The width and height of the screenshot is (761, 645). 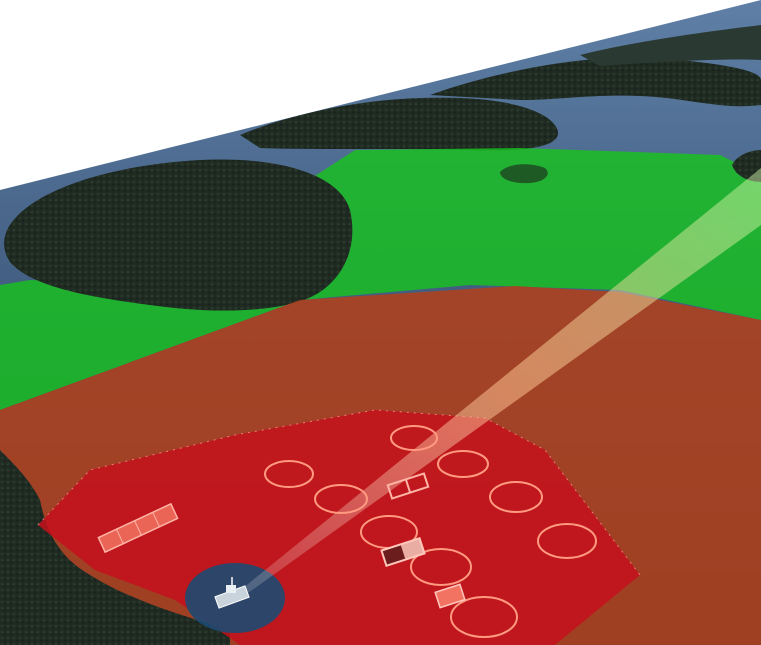 What do you see at coordinates (178, 235) in the screenshot?
I see `large-island` at bounding box center [178, 235].